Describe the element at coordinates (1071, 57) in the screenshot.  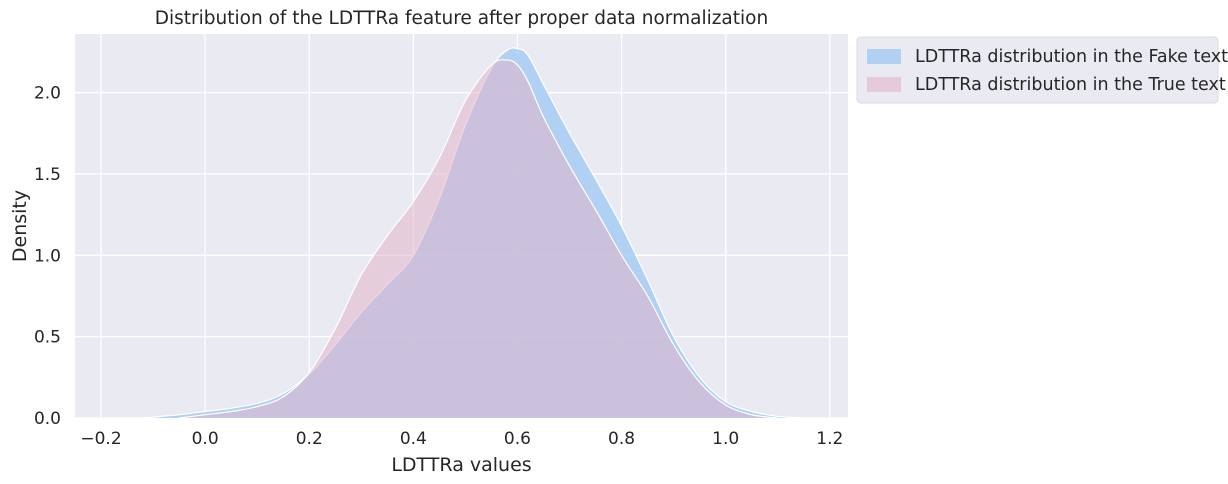
I see `legend-label: LDTTRa distribution in the Fake text` at that location.